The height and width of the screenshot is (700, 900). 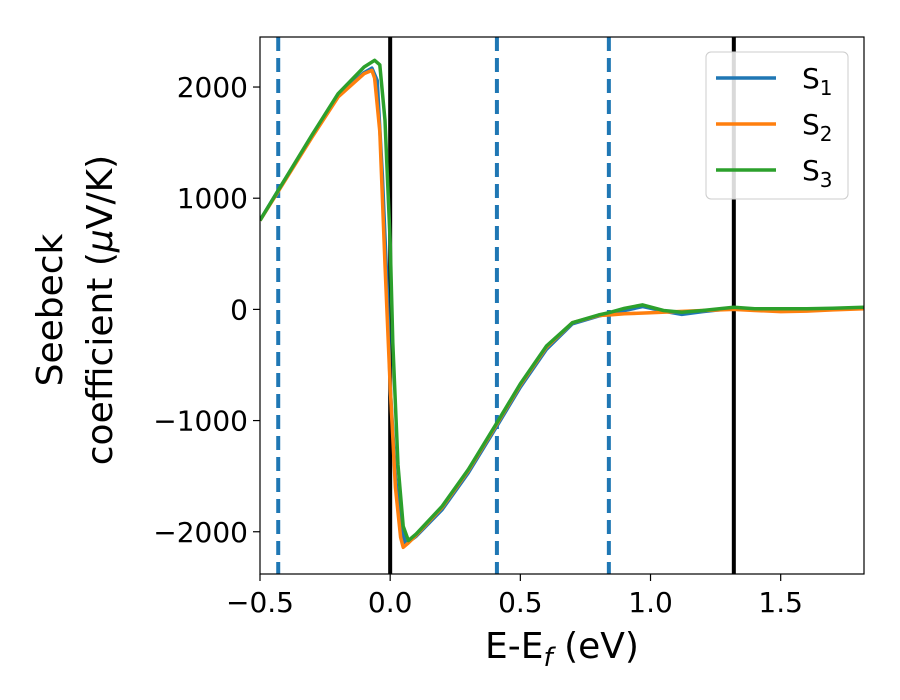 I want to click on y-tick-label: 0, so click(x=239, y=309).